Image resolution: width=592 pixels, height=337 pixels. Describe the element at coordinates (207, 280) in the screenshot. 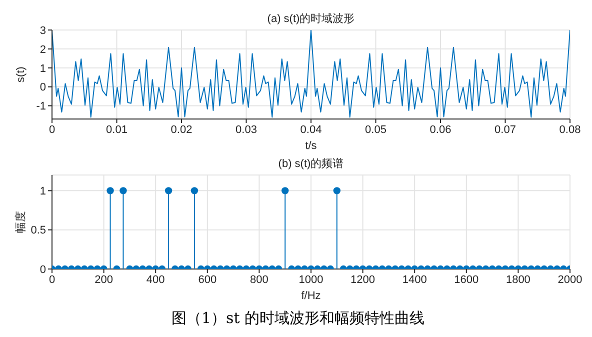

I see `x-tick-label: 600` at that location.